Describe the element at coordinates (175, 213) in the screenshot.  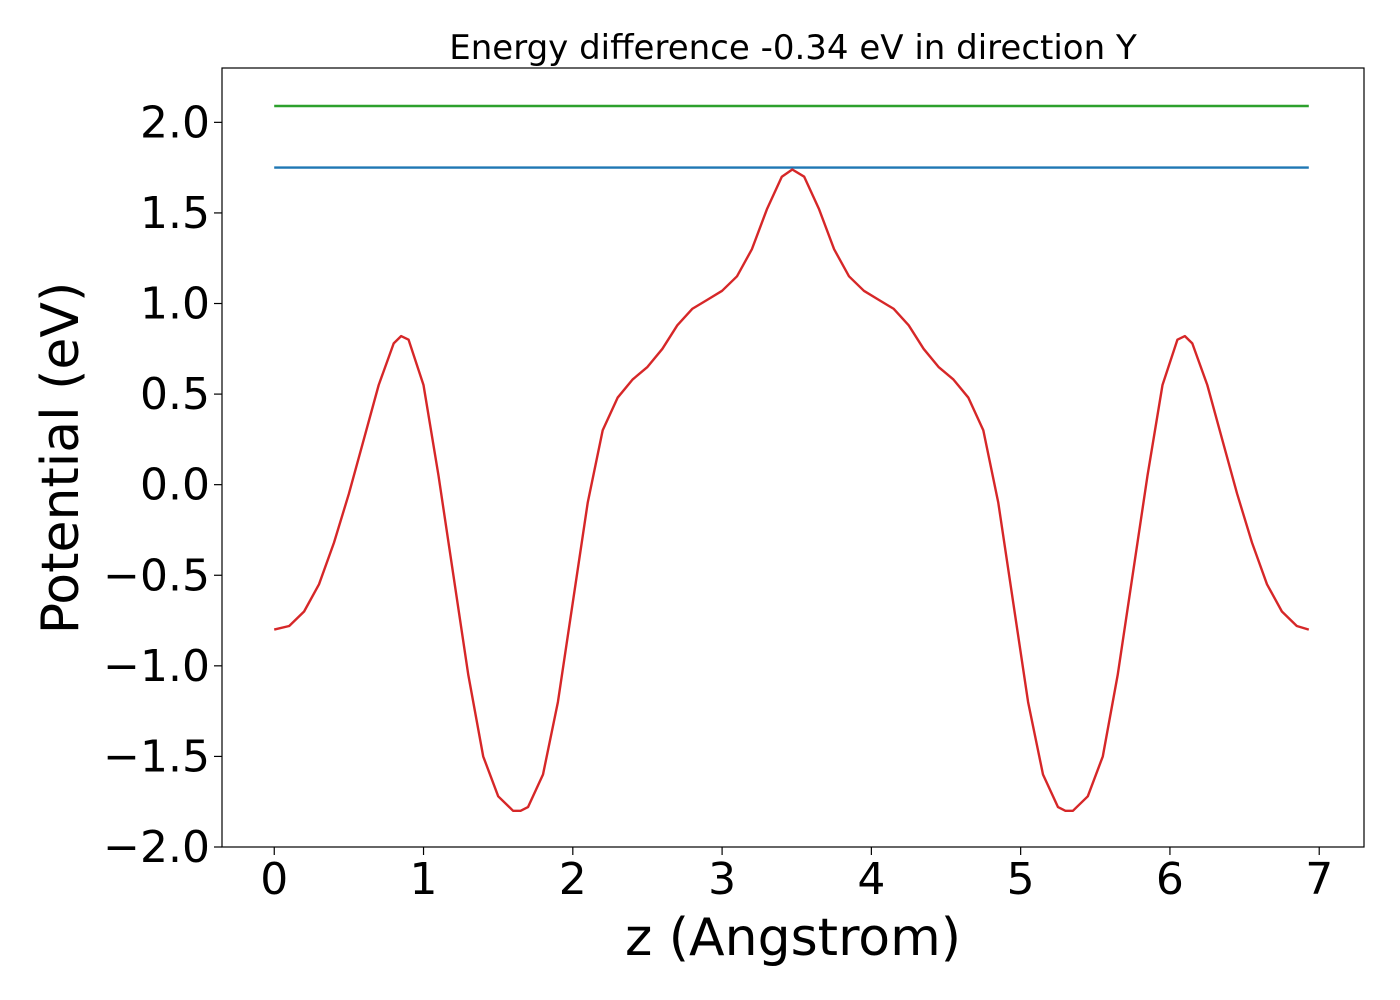
I see `y-tick-label: 1.5` at that location.